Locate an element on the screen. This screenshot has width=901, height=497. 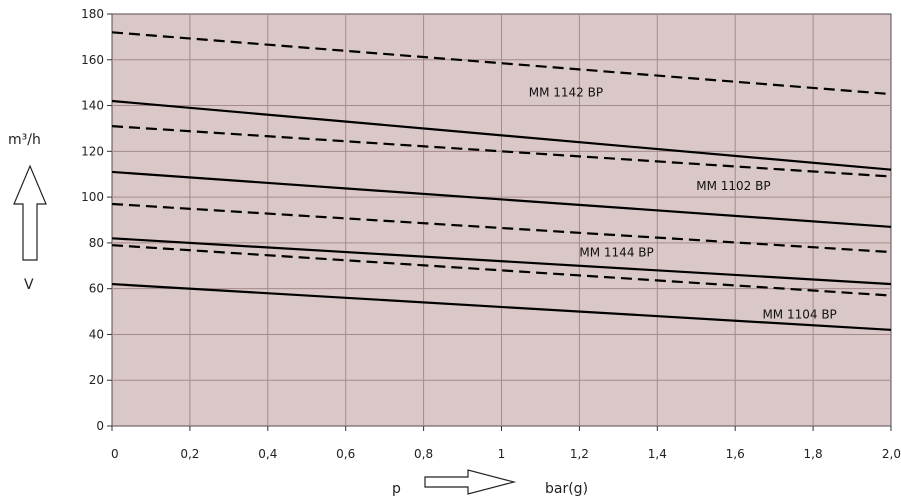
series-label: MM 1102 BP is located at coordinates (733, 186).